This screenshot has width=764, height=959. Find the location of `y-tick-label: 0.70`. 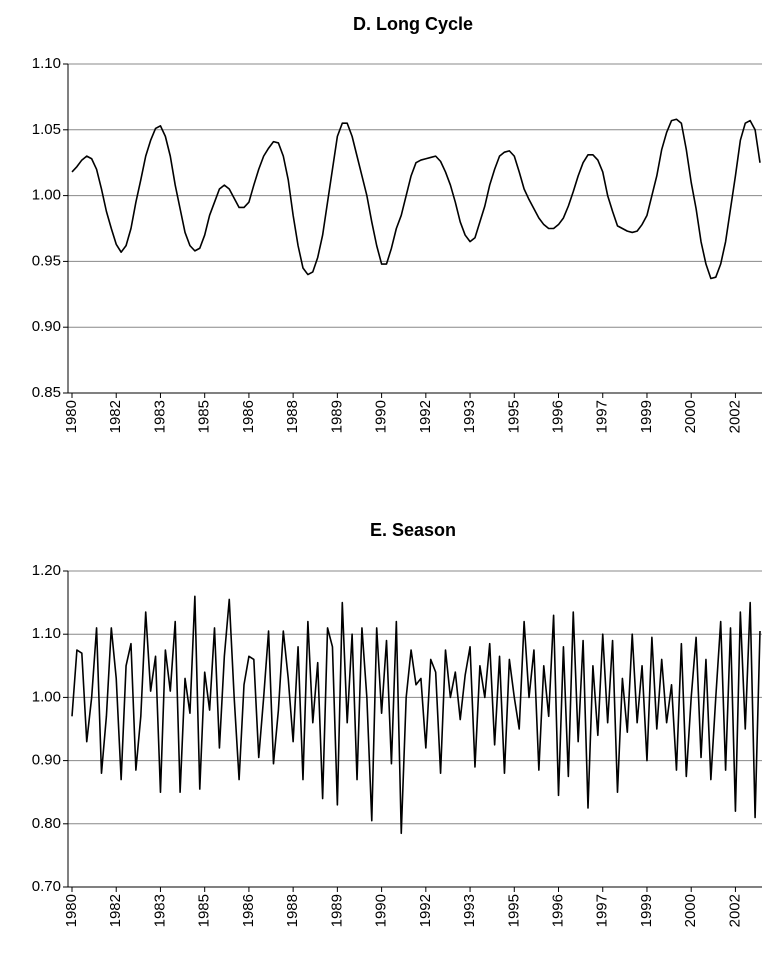

y-tick-label: 0.70 is located at coordinates (46, 886).